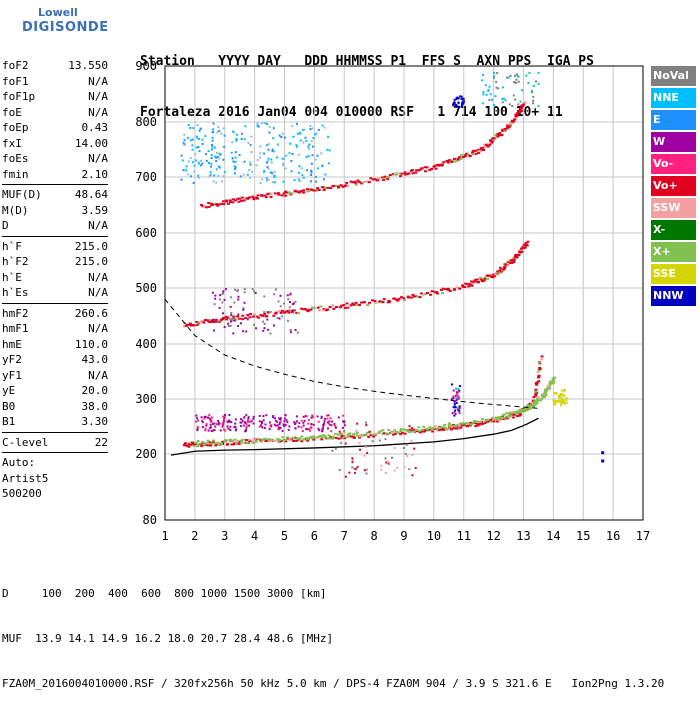  What do you see at coordinates (673, 98) in the screenshot?
I see `legend-nne: NNE` at bounding box center [673, 98].